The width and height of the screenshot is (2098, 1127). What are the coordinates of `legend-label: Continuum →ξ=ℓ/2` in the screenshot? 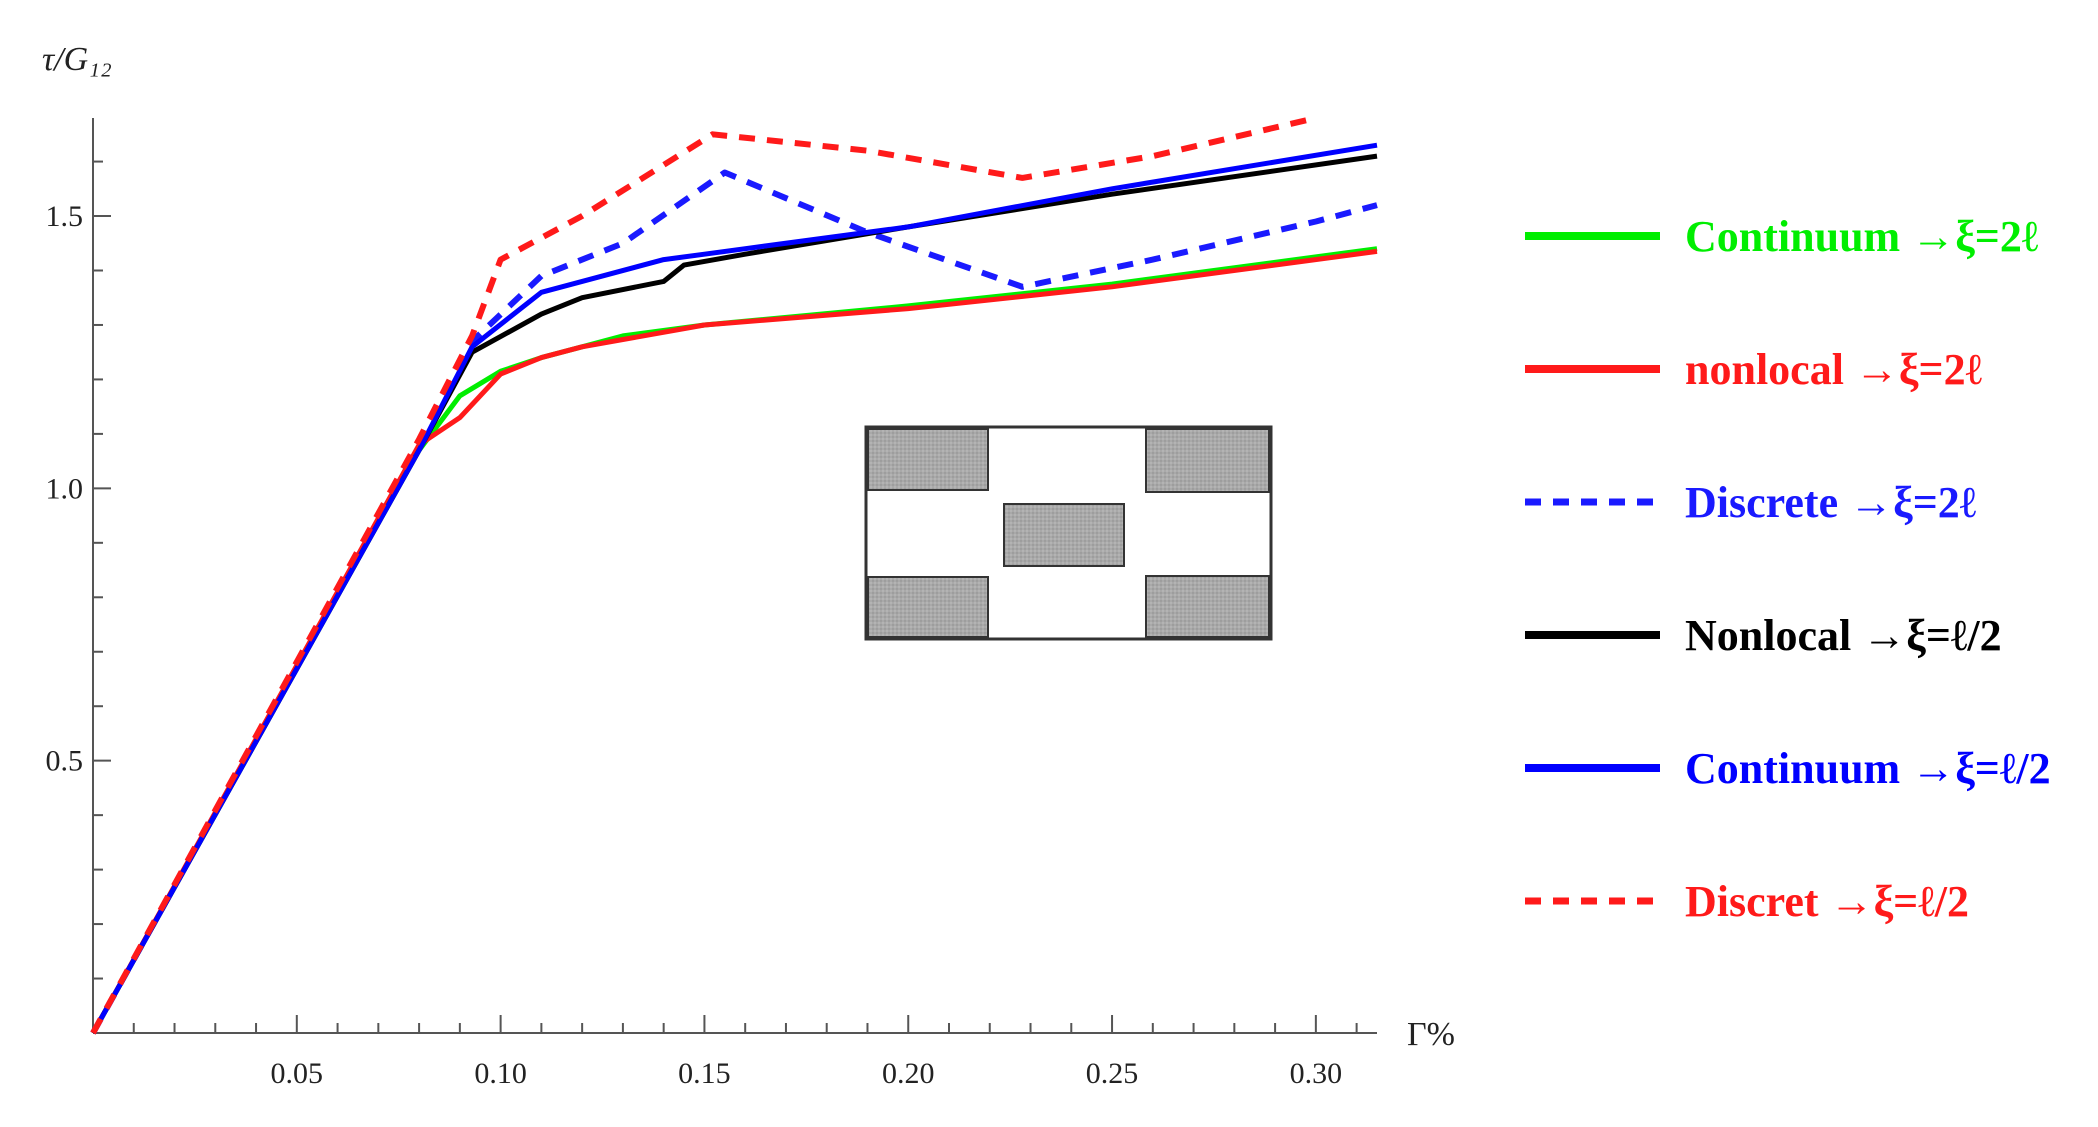 It's located at (1868, 768).